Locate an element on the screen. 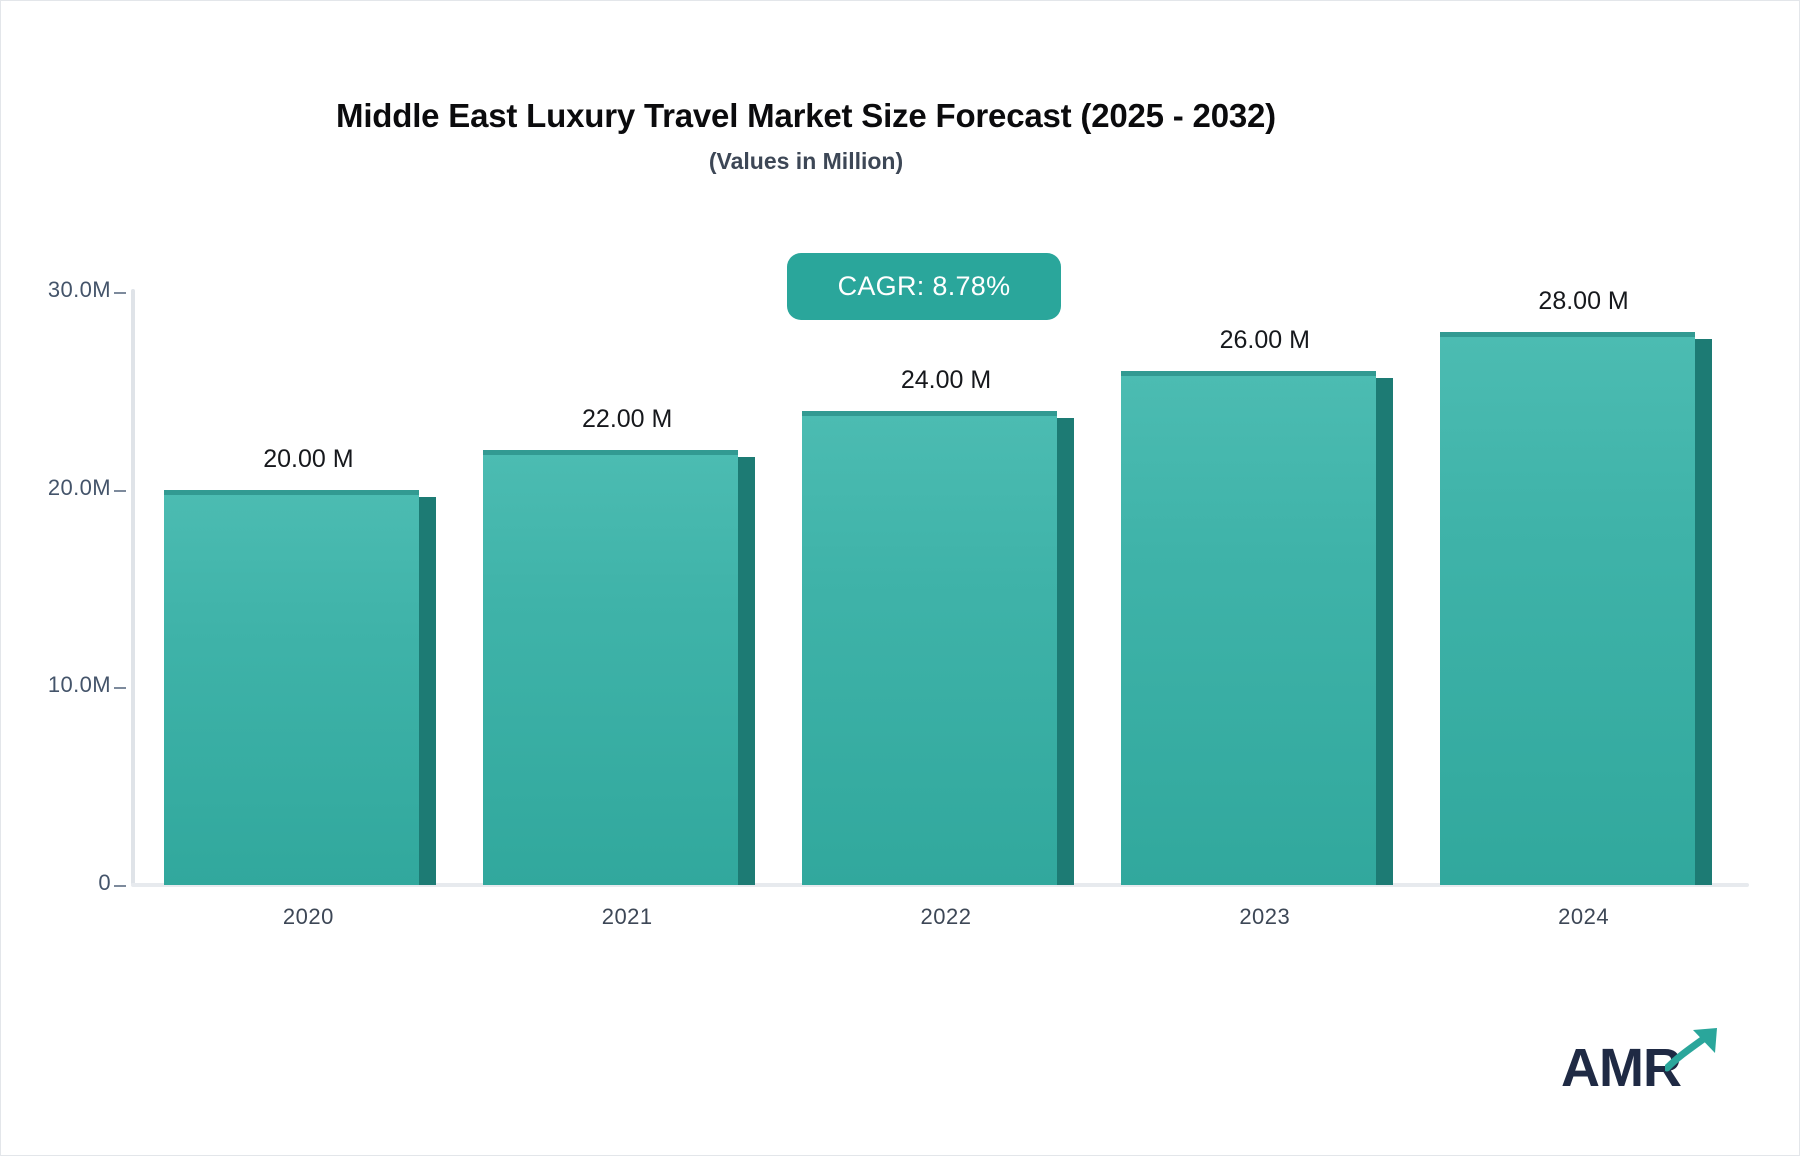 This screenshot has width=1800, height=1157. bar-value-label: 28.00 M is located at coordinates (1583, 300).